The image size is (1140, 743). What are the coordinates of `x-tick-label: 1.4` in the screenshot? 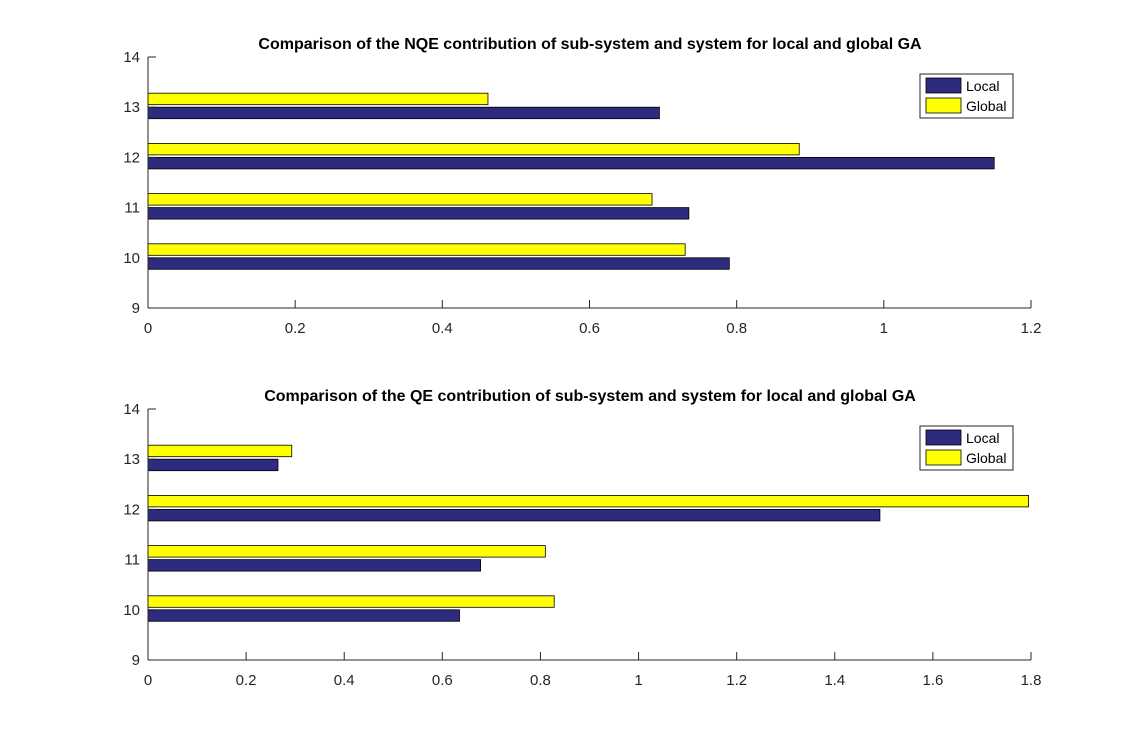 It's located at (834, 680).